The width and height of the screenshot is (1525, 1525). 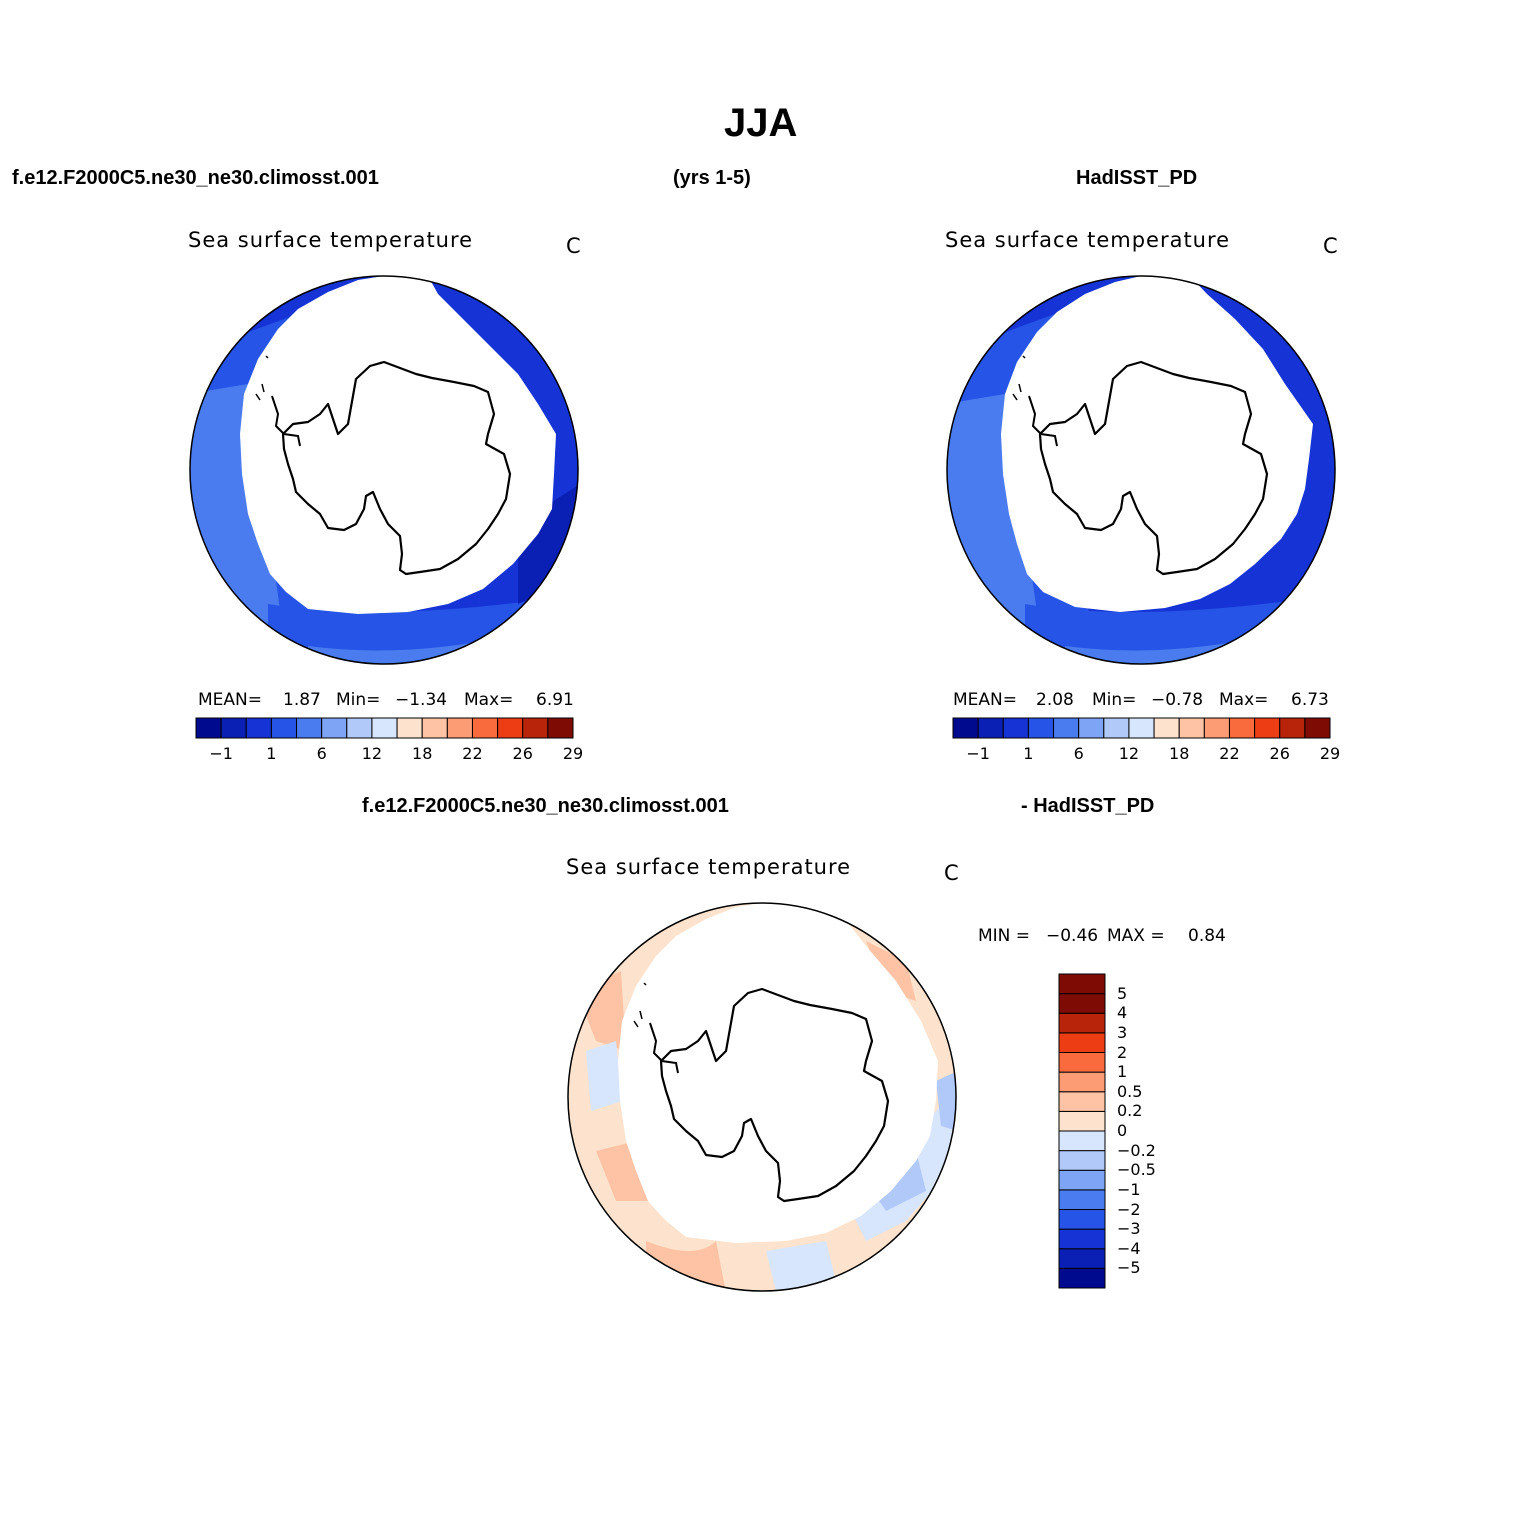 What do you see at coordinates (555, 700) in the screenshot?
I see `left-max-value: 6.91` at bounding box center [555, 700].